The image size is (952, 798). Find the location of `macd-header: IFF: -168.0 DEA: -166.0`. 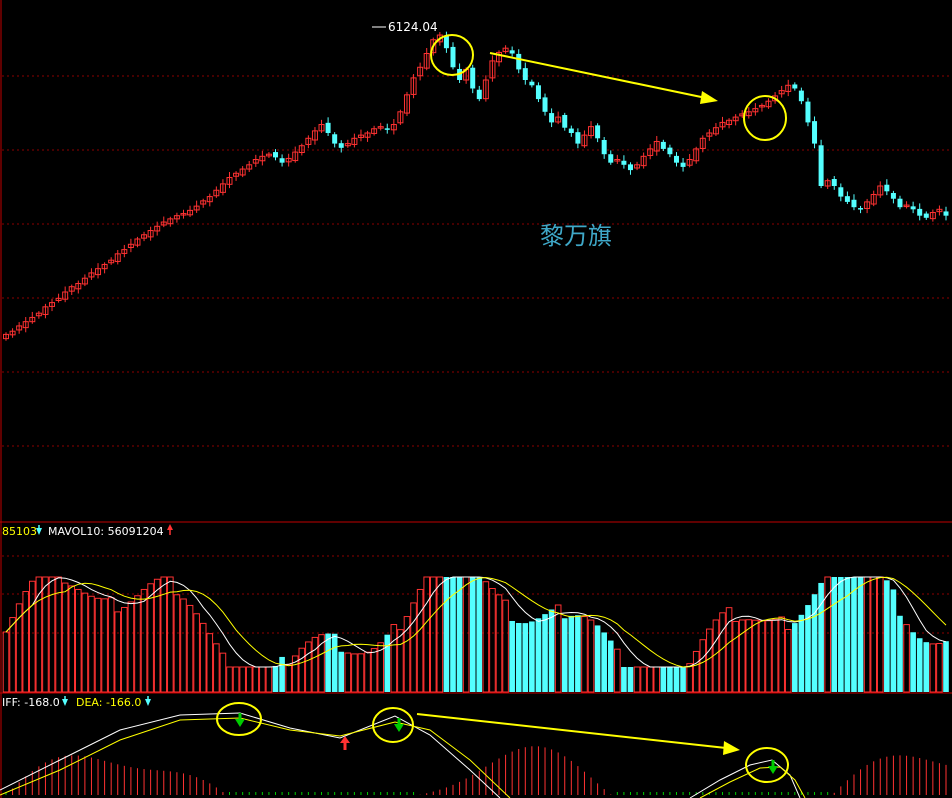

macd-header: IFF: -168.0 DEA: -166.0 is located at coordinates (76, 702).